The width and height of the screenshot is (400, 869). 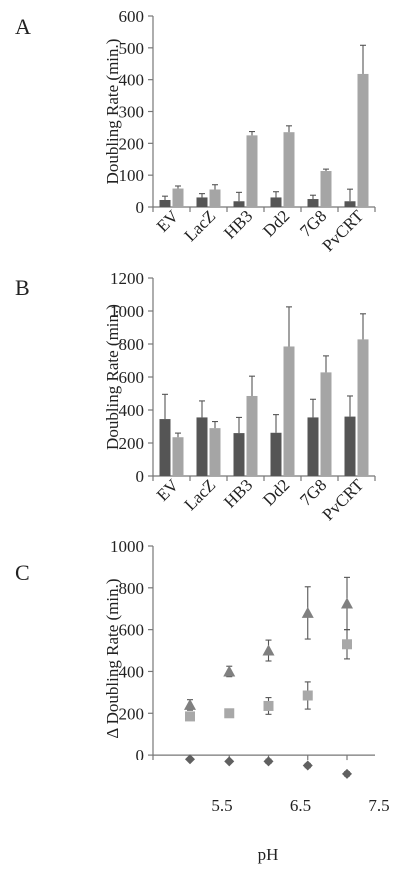 What do you see at coordinates (23, 26) in the screenshot?
I see `panel-letter: A` at bounding box center [23, 26].